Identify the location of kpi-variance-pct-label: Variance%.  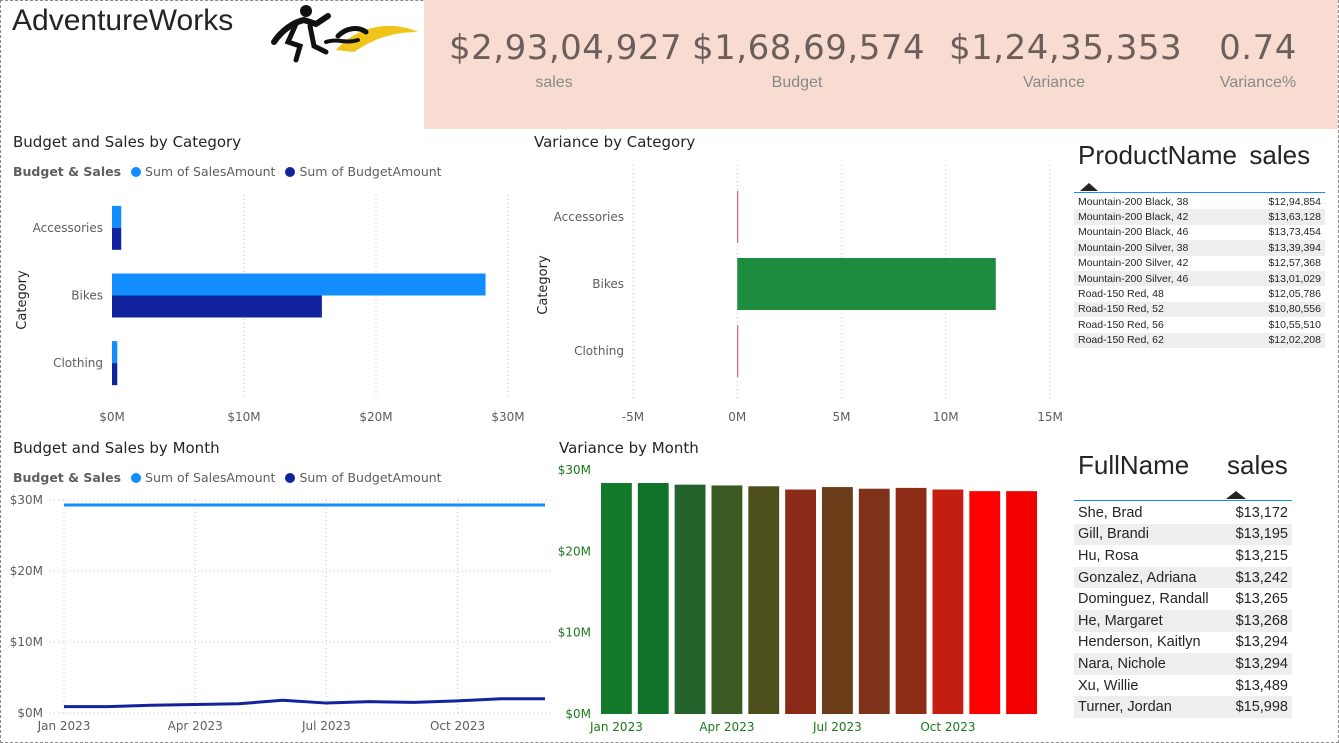
(1258, 82).